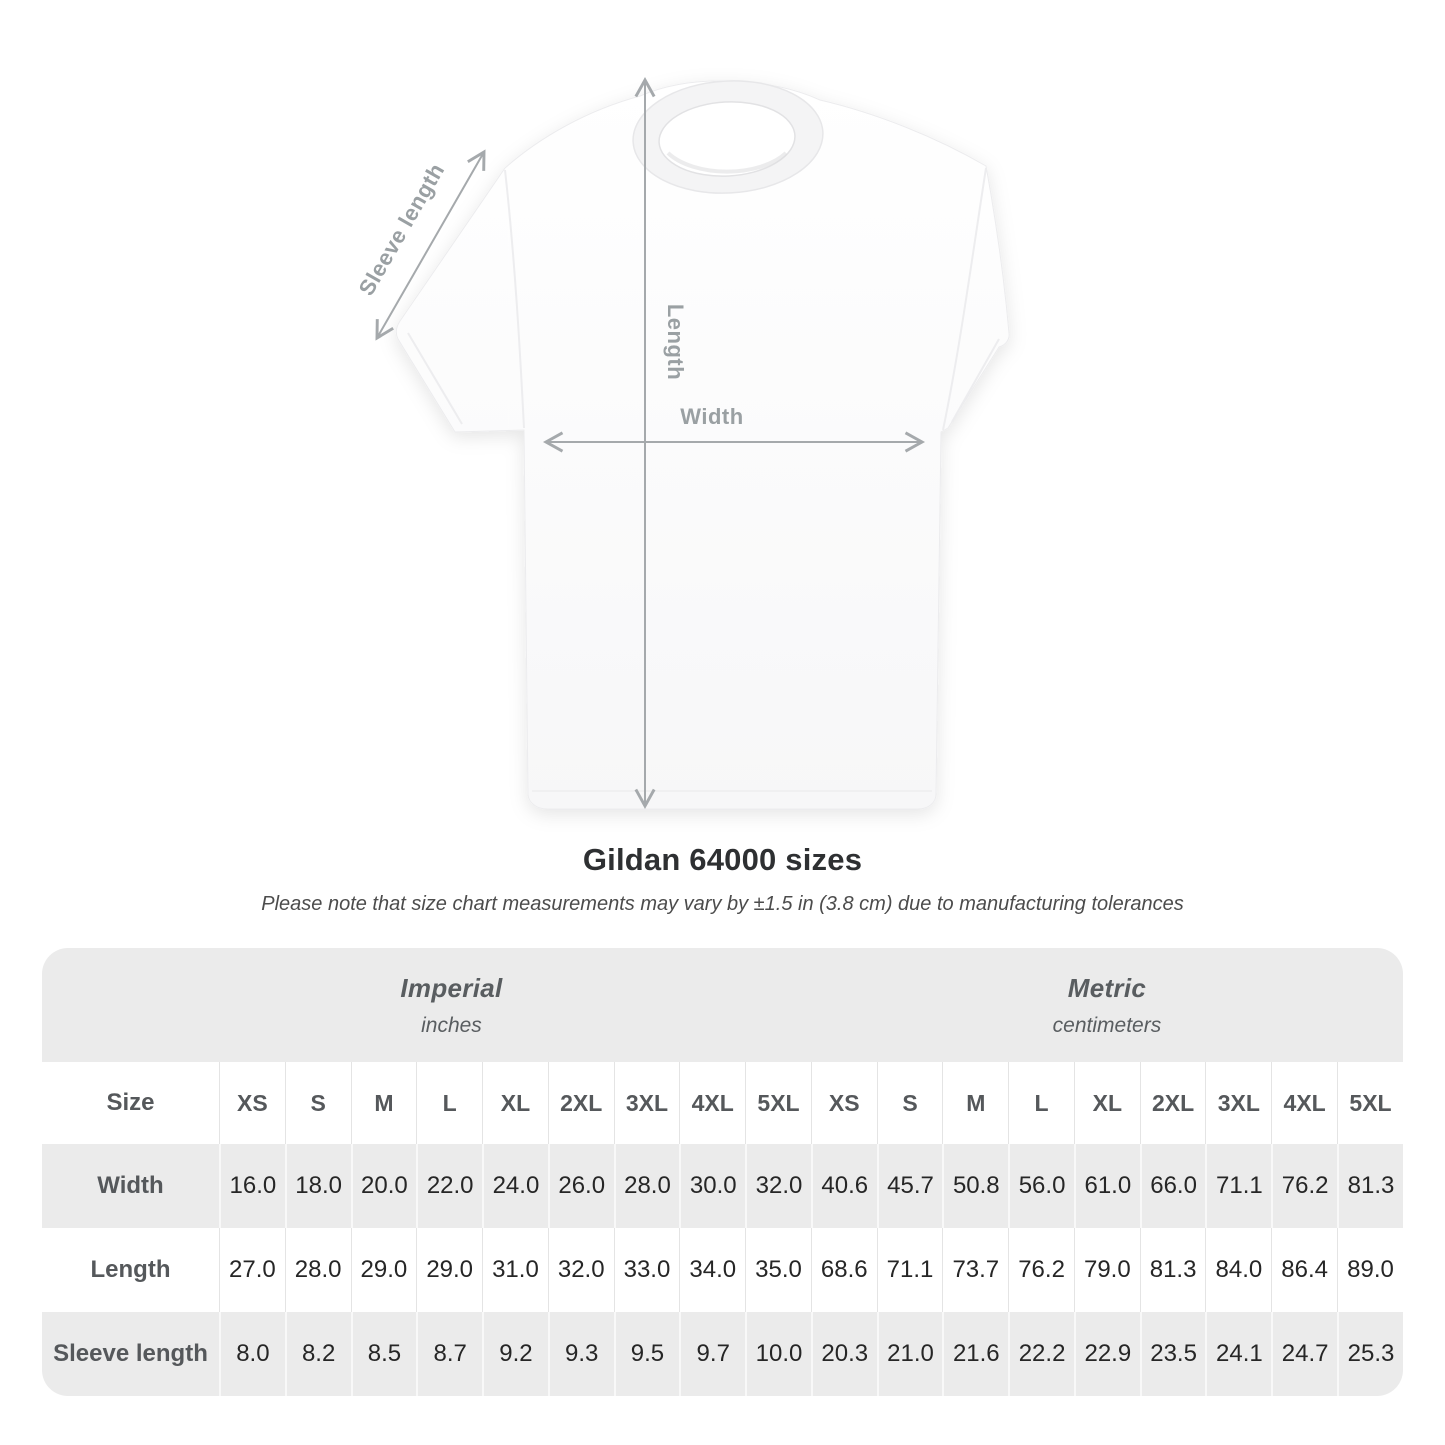  What do you see at coordinates (317, 1354) in the screenshot?
I see `value-cell: 8.2` at bounding box center [317, 1354].